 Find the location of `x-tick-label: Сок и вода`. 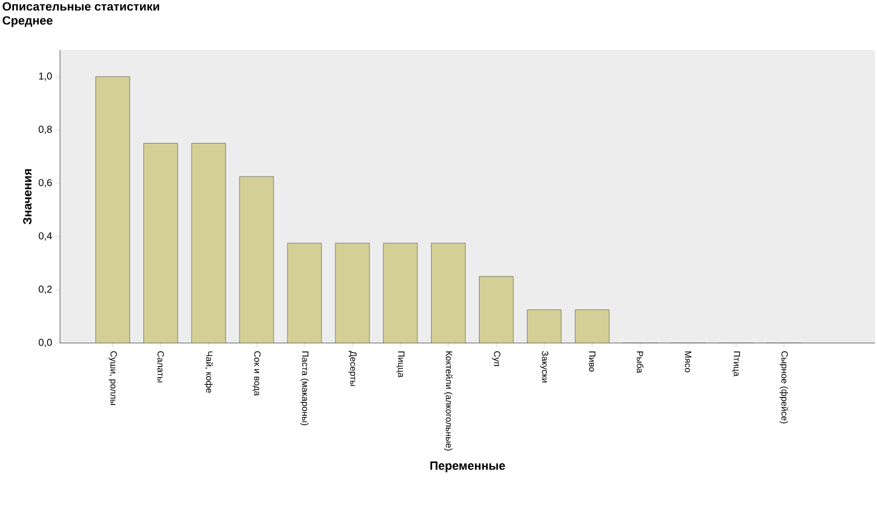

x-tick-label: Сок и вода is located at coordinates (256, 373).